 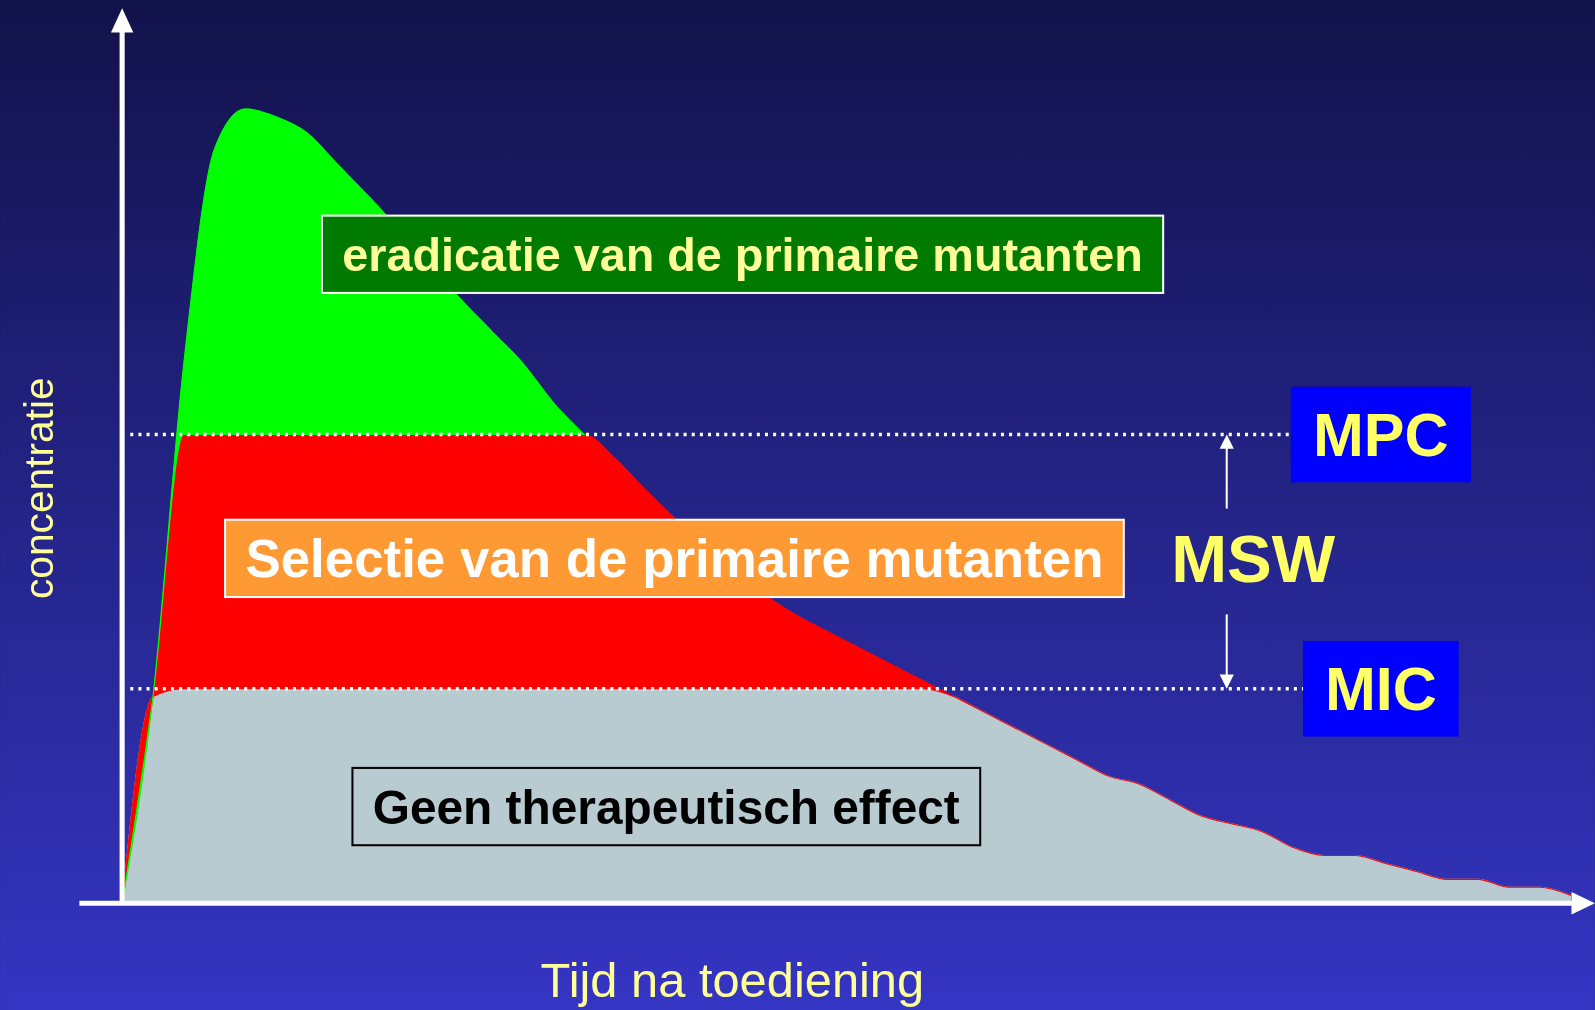 What do you see at coordinates (666, 807) in the screenshot?
I see `annotation: Geen therapeutisch effect` at bounding box center [666, 807].